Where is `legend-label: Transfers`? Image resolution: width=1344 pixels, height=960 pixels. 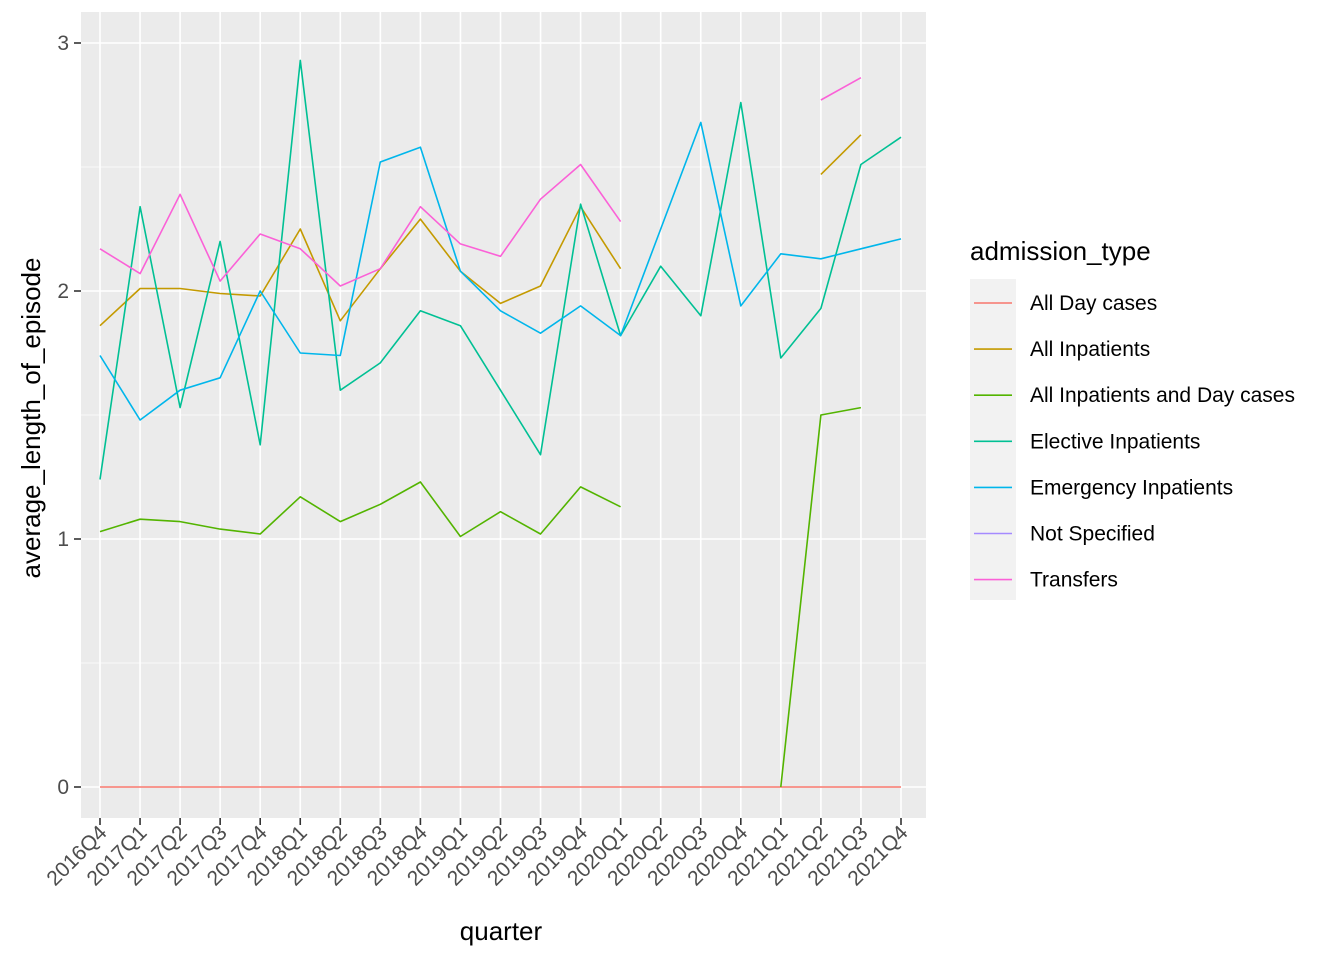
legend-label: Transfers is located at coordinates (1074, 580).